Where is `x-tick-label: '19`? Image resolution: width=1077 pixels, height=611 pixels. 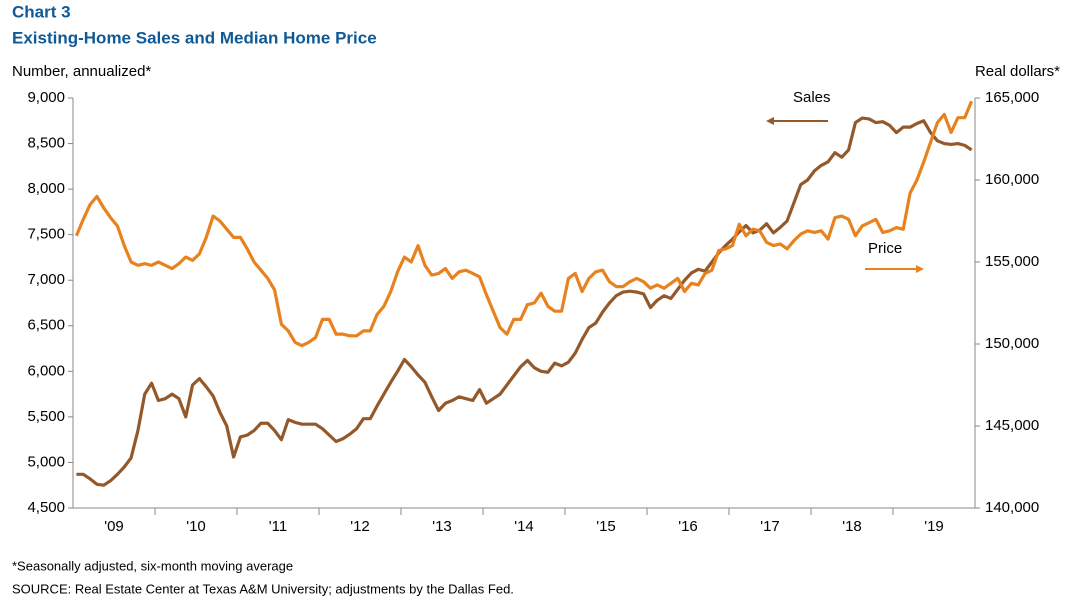
x-tick-label: '19 is located at coordinates (934, 526).